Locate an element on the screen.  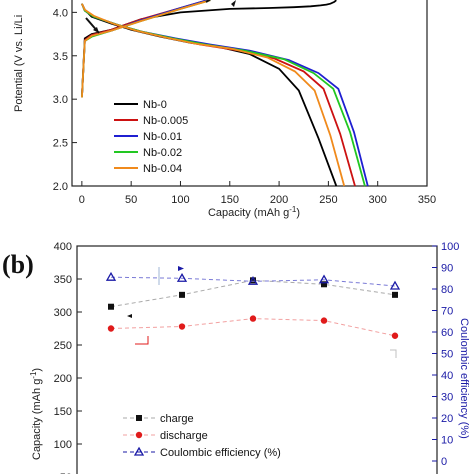
y2-tick-label: 50 is located at coordinates (447, 355).